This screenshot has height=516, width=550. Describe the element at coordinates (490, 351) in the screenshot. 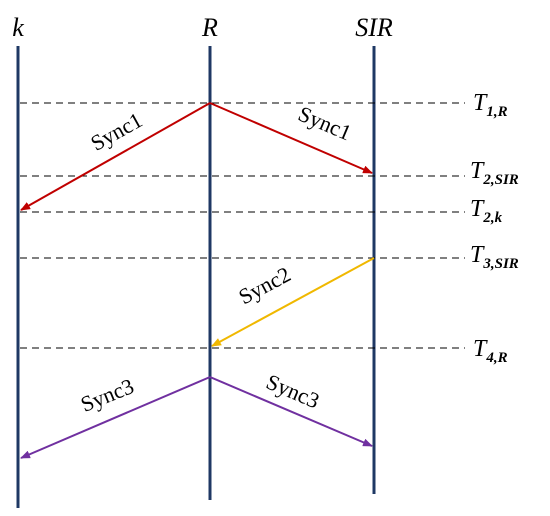

I see `time-label: T4,R` at that location.